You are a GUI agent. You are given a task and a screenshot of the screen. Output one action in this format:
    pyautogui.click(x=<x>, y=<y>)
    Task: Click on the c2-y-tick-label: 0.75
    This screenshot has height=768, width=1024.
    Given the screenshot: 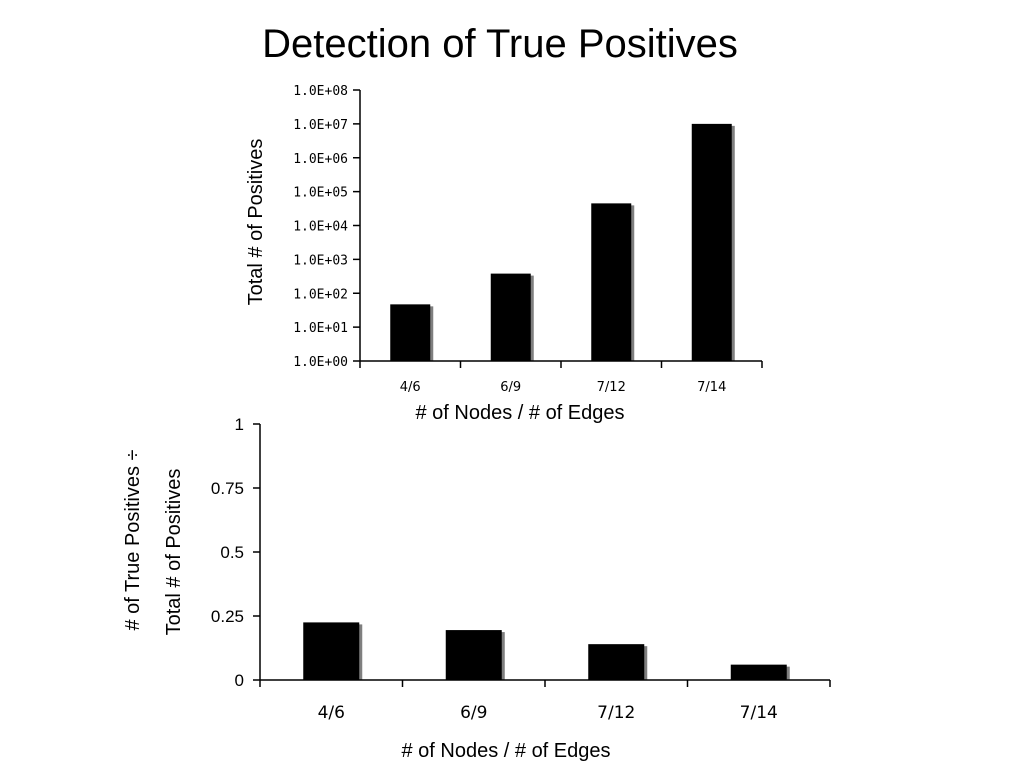 What is the action you would take?
    pyautogui.click(x=227, y=488)
    